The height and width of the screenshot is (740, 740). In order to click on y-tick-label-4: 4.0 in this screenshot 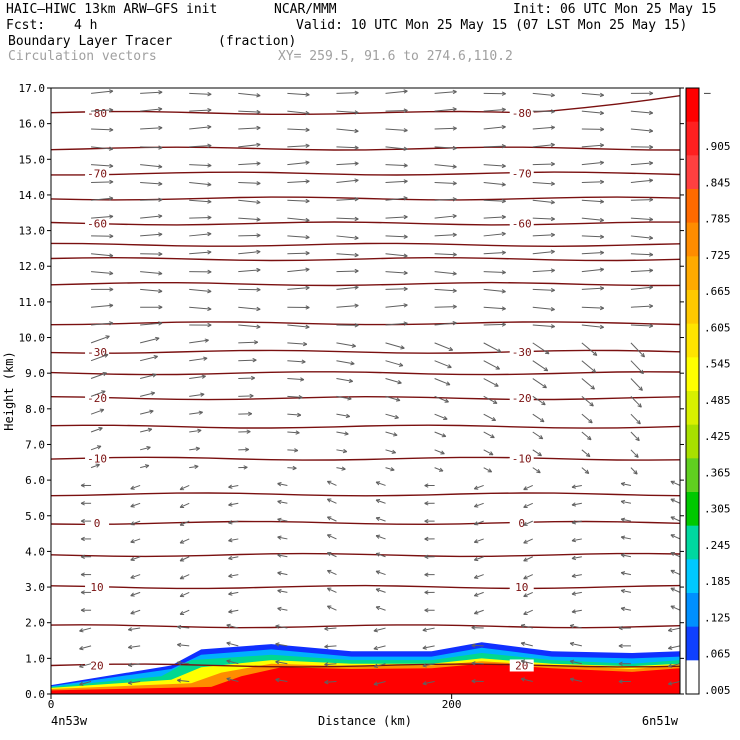, I will do `click(35, 551)`.